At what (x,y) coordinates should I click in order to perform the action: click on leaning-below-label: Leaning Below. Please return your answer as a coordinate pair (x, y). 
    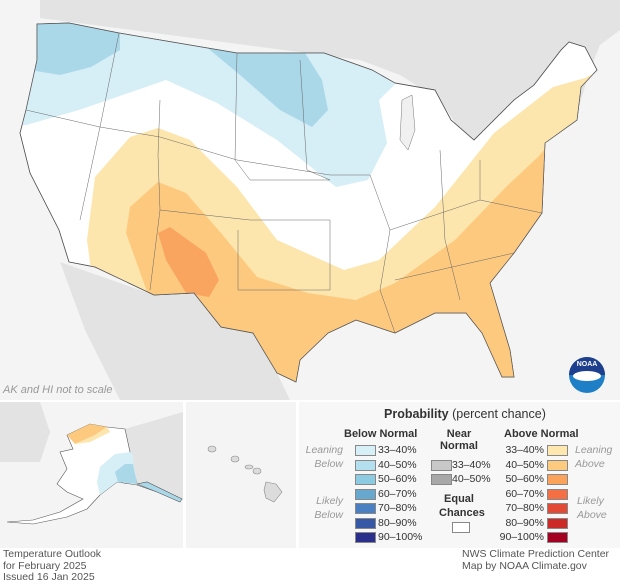
    Looking at the image, I should click on (324, 457).